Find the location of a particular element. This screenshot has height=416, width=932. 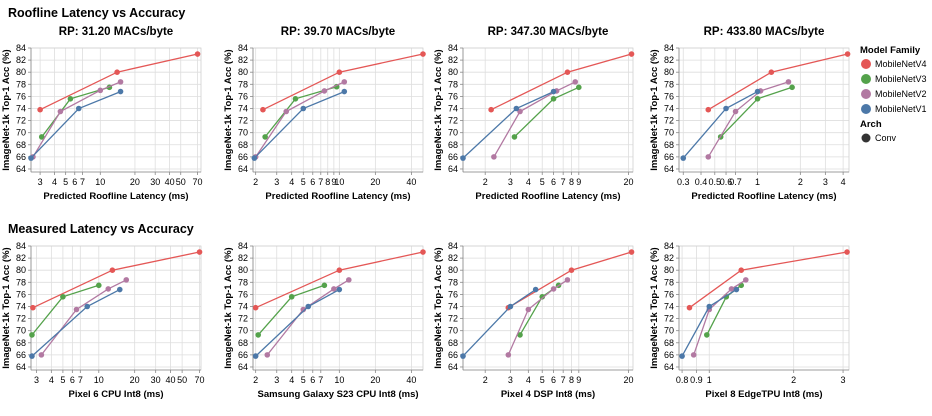

x-tick-label: 1 is located at coordinates (757, 182).